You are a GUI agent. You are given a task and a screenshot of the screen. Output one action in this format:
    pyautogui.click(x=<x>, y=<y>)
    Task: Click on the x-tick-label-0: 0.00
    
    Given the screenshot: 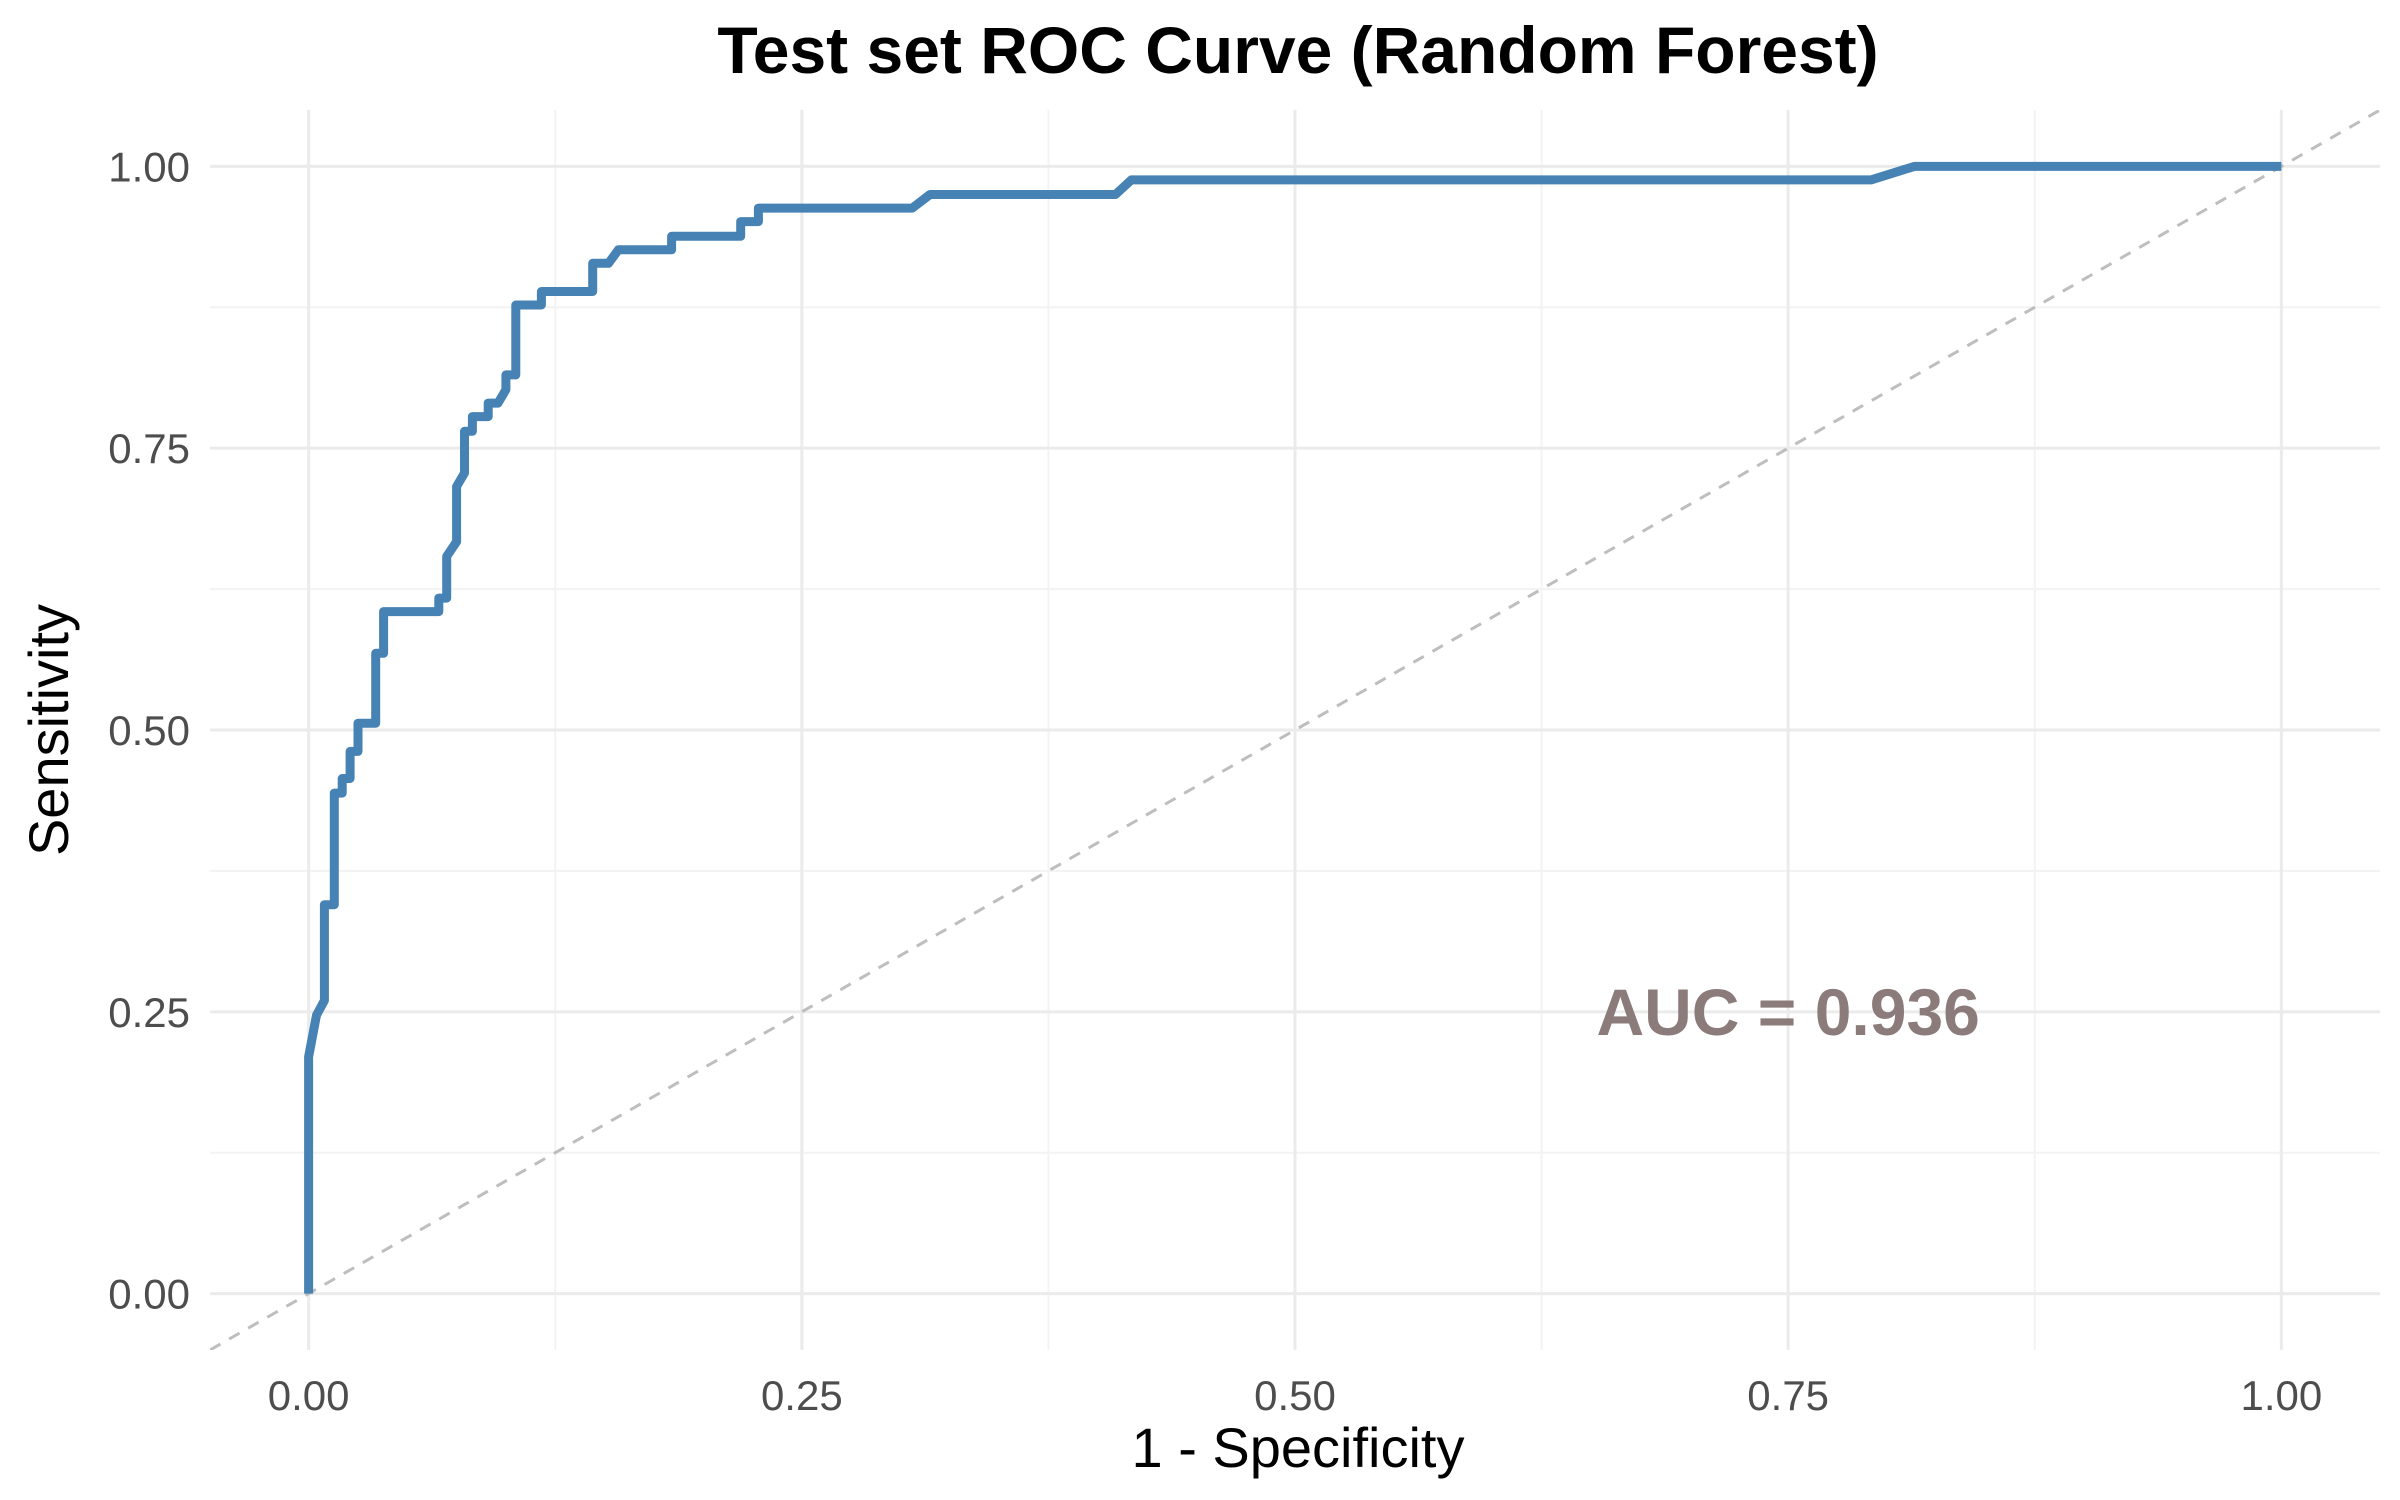 What is the action you would take?
    pyautogui.click(x=309, y=1395)
    